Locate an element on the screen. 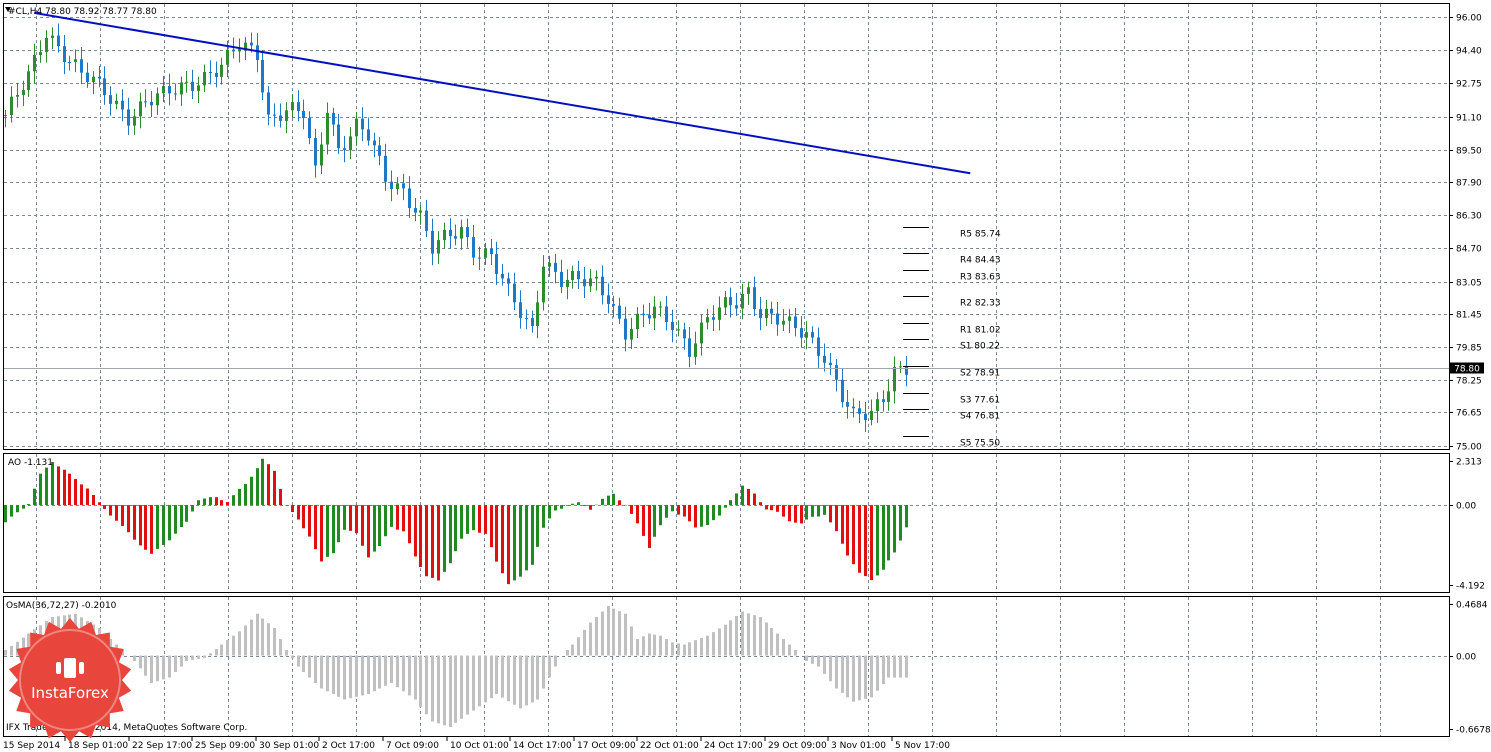  time-tick-label: 10 Oct 01:00 is located at coordinates (479, 746).